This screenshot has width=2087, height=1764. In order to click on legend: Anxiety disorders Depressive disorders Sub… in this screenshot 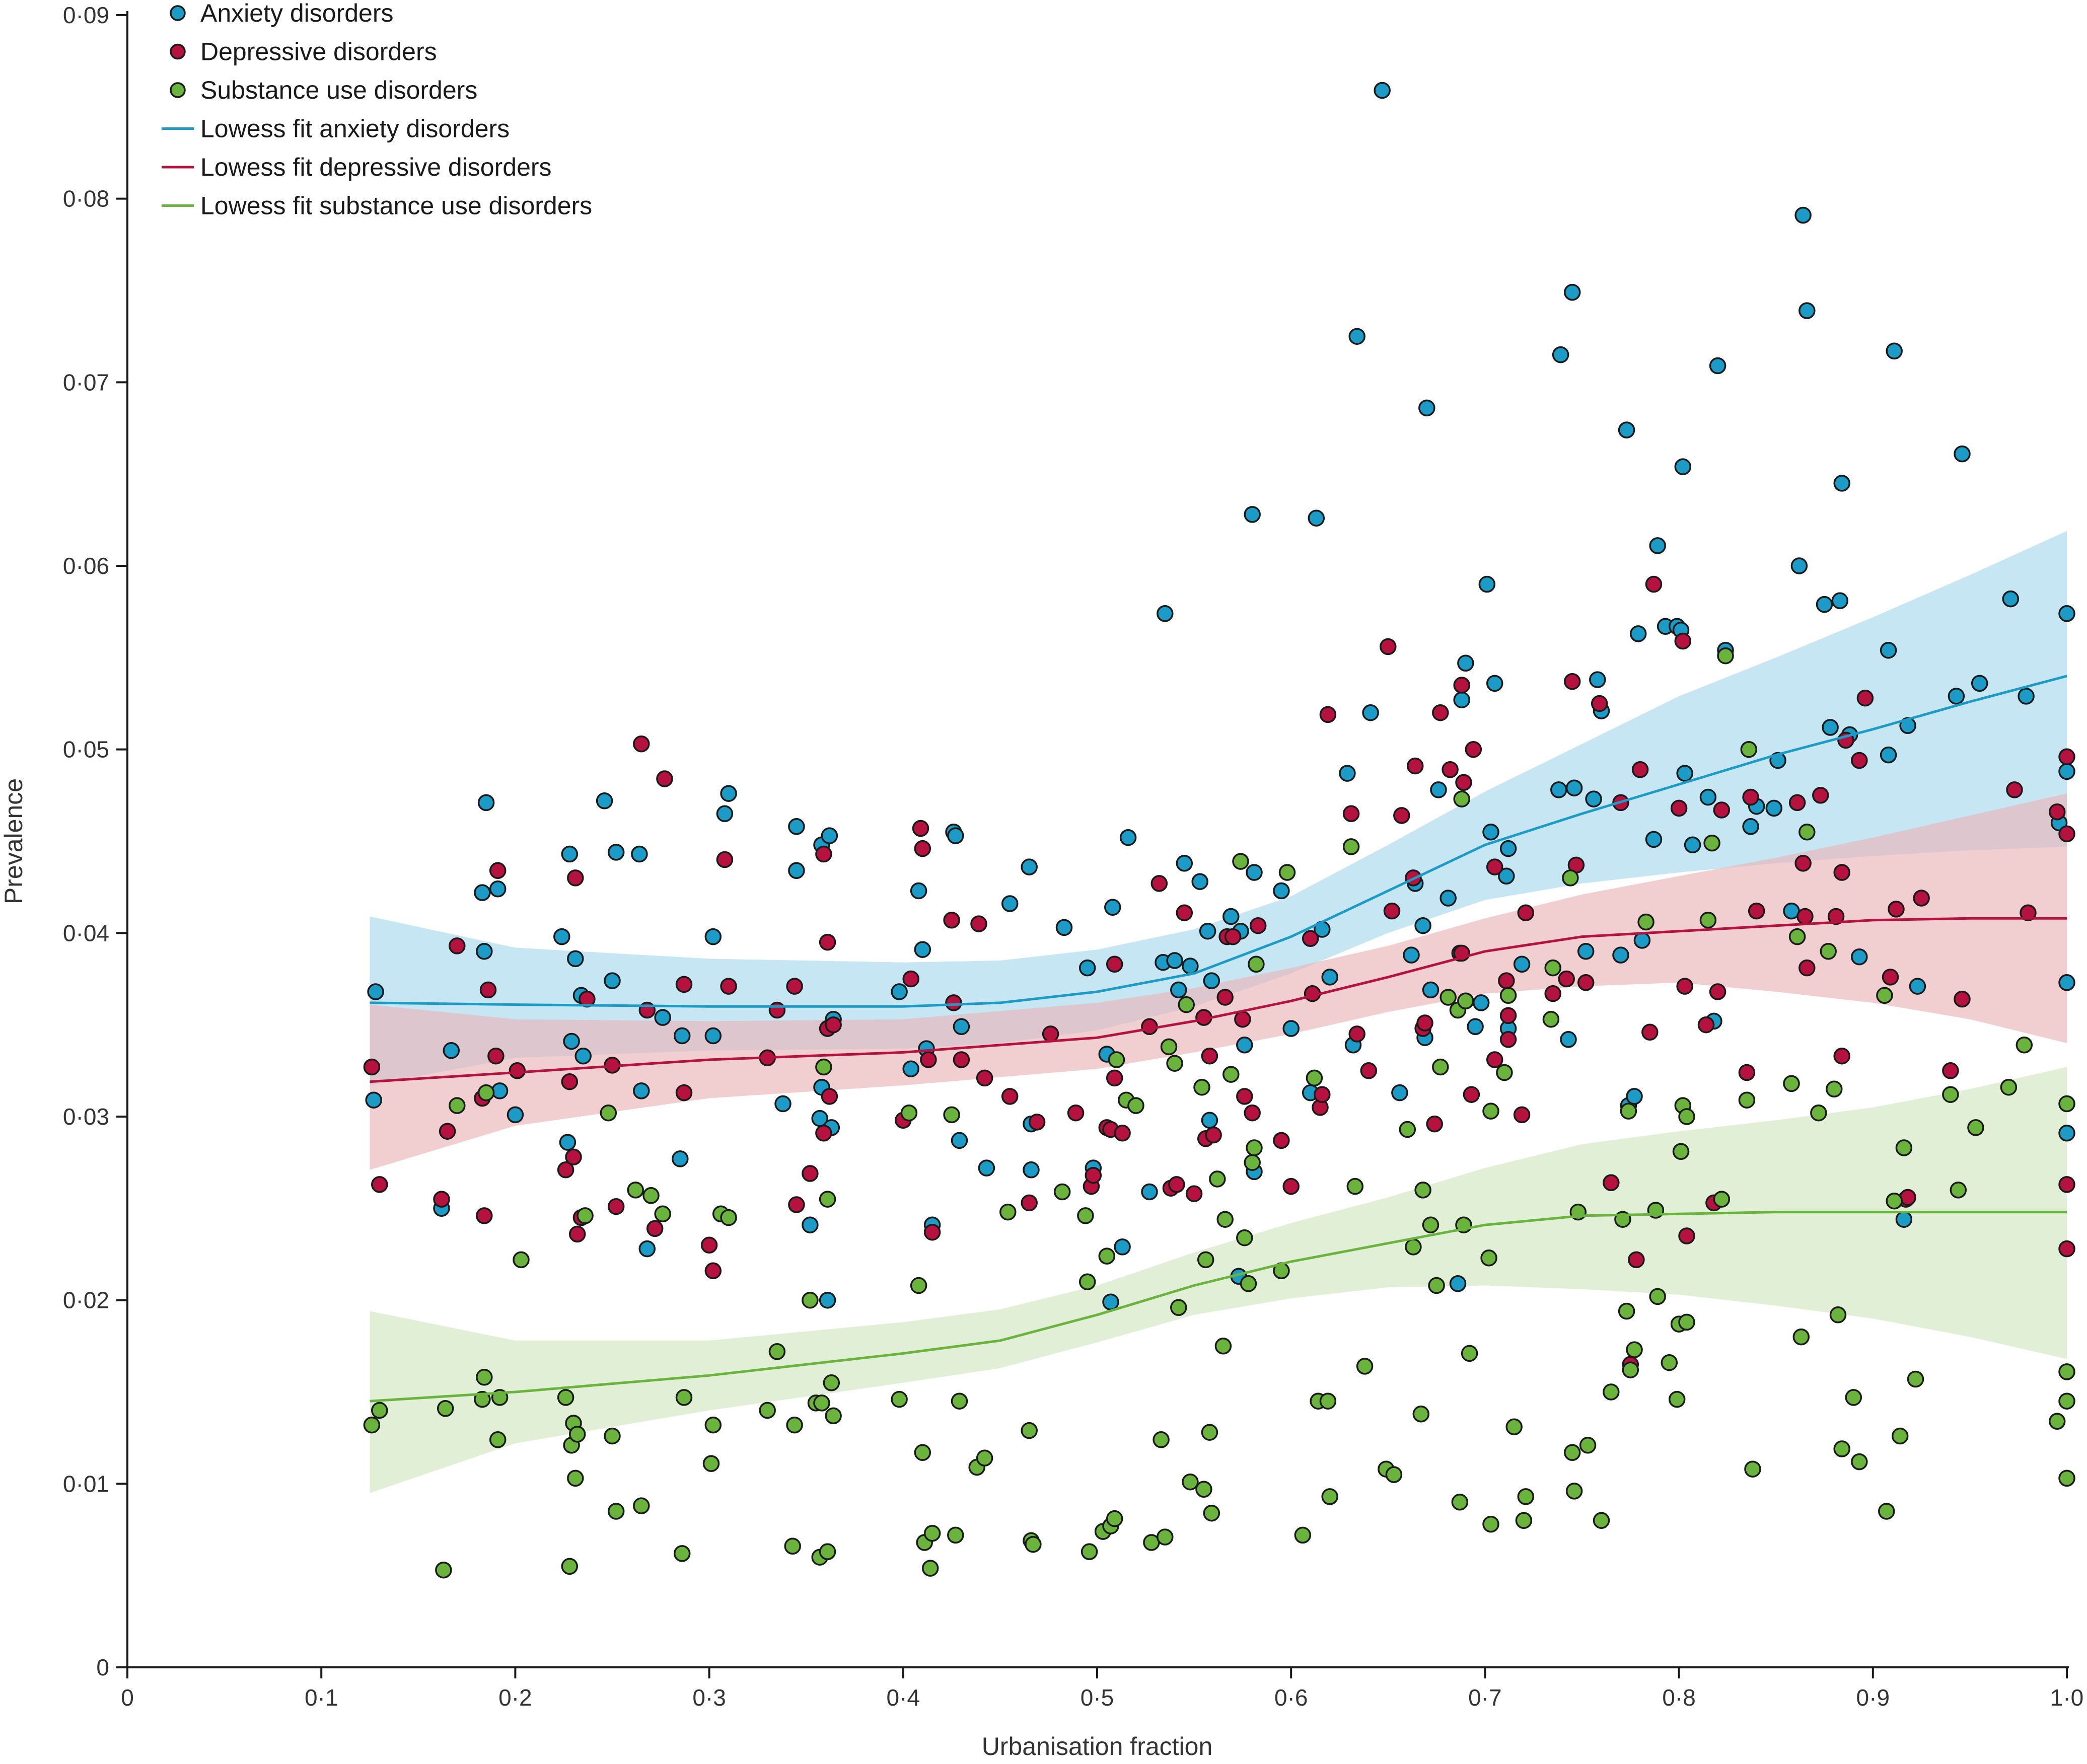, I will do `click(377, 110)`.